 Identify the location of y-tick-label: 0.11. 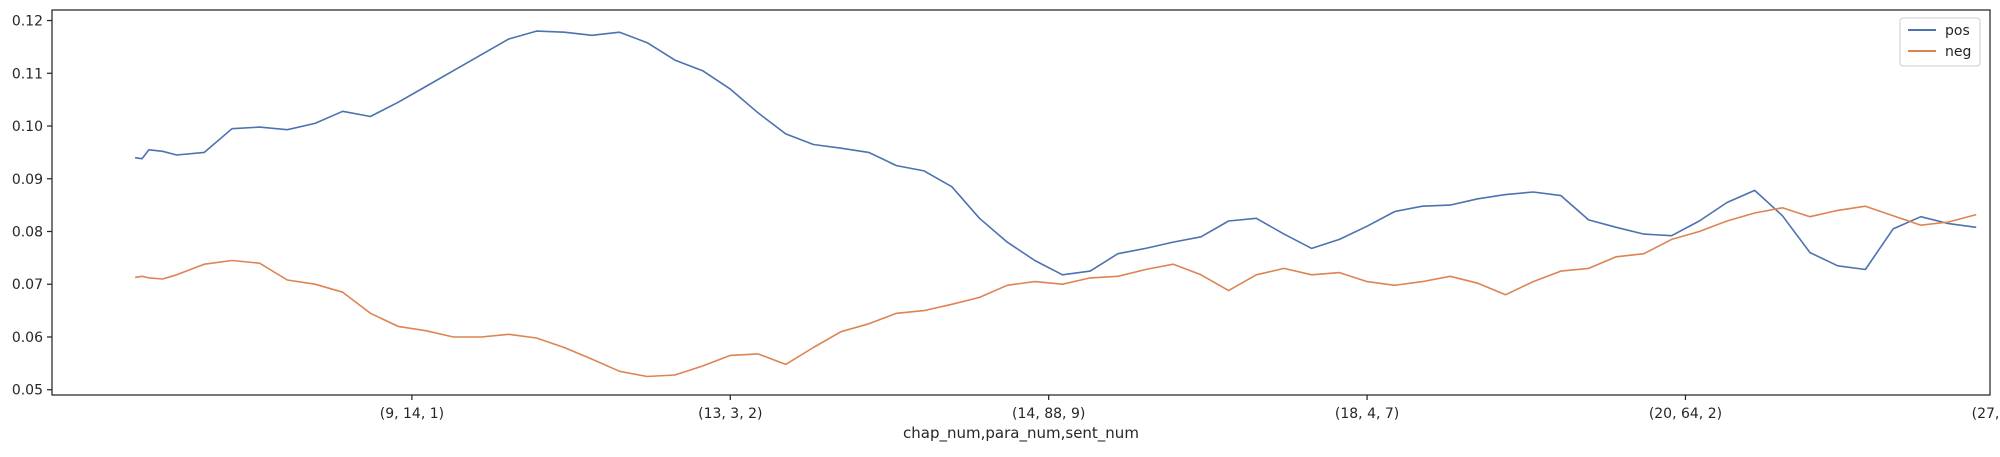
(27, 74).